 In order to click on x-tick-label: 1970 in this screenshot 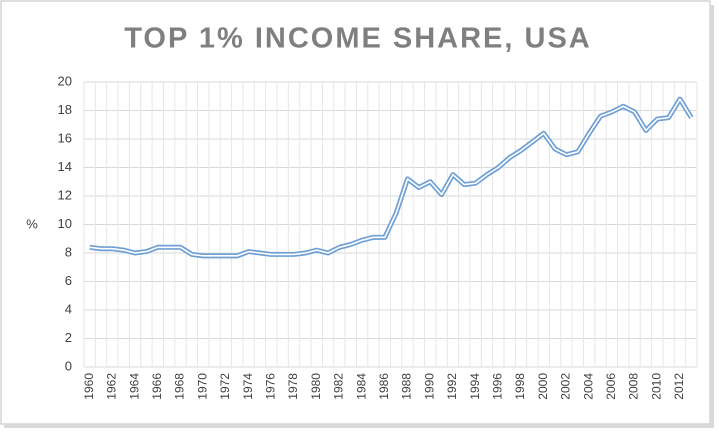, I will do `click(202, 386)`.